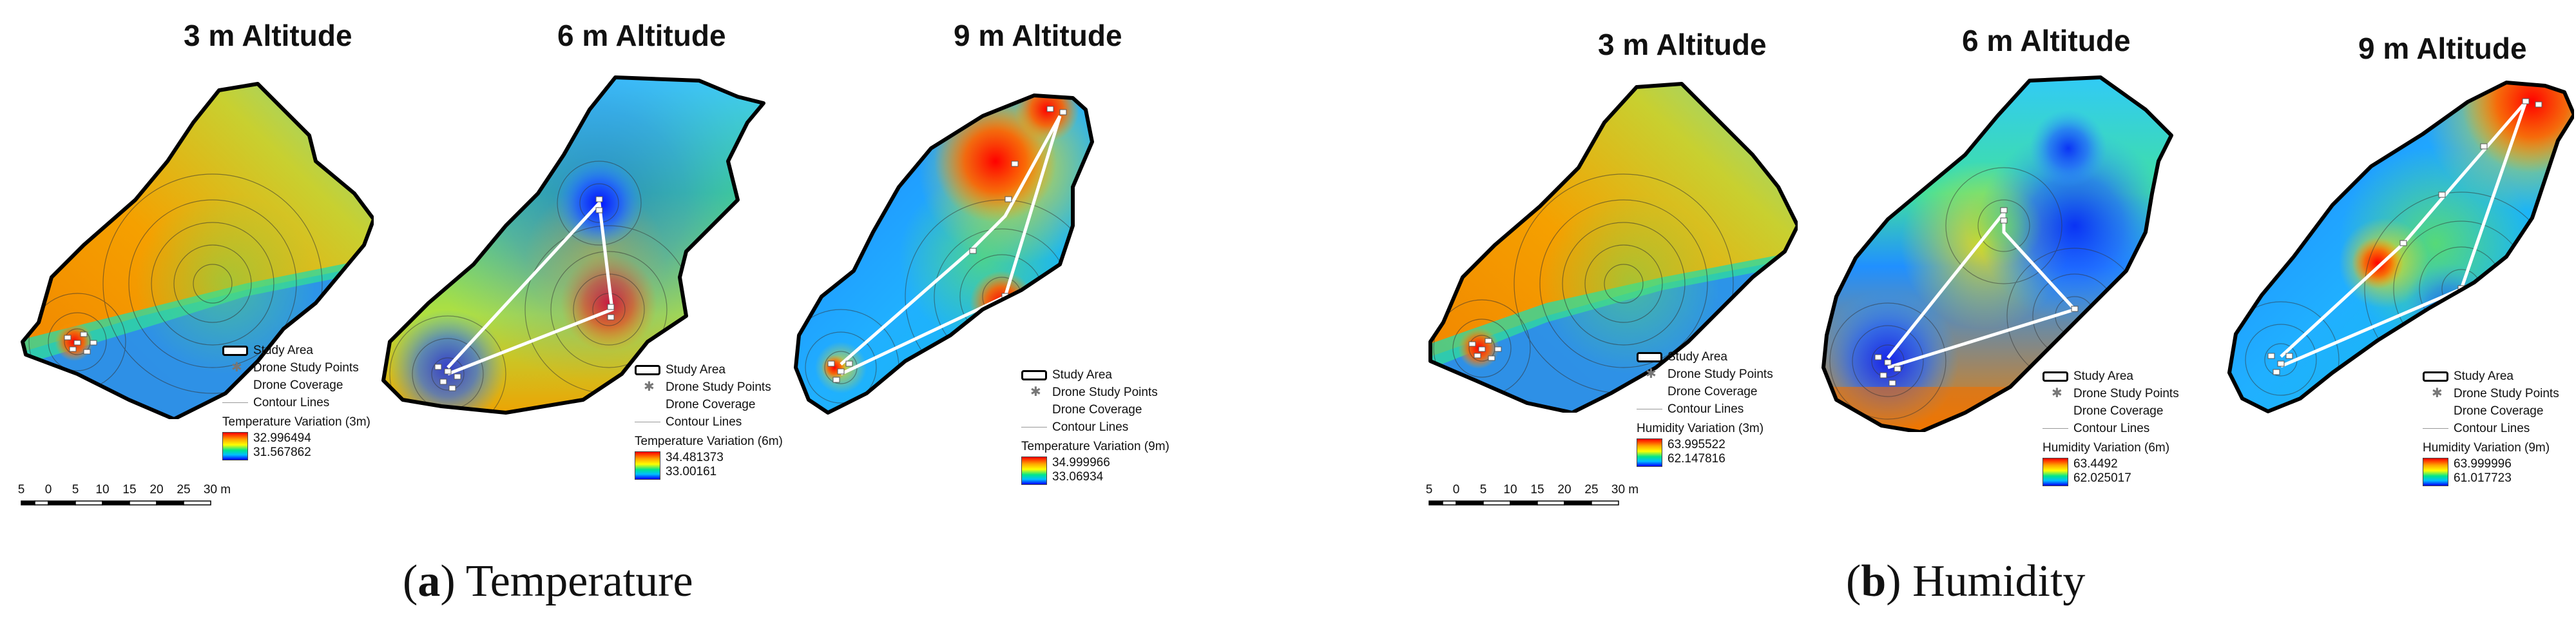  Describe the element at coordinates (691, 471) in the screenshot. I see `ramp-min: 33.00161` at that location.